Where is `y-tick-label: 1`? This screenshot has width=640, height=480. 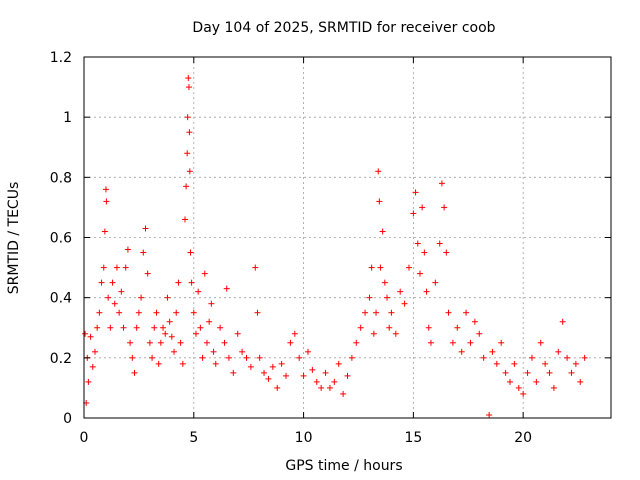 y-tick-label: 1 is located at coordinates (67, 118).